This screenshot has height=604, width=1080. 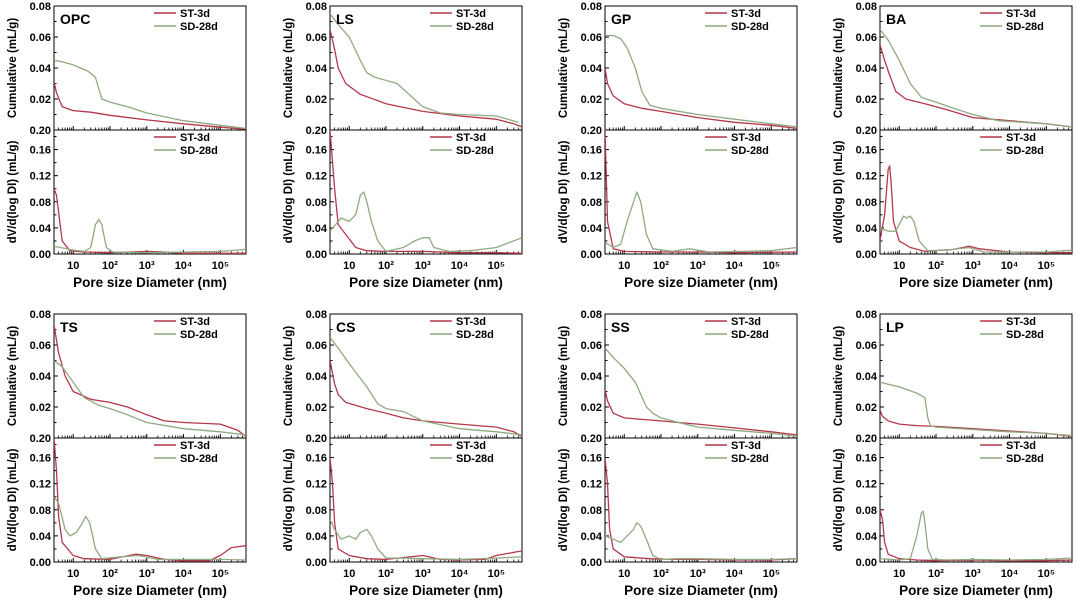 What do you see at coordinates (220, 574) in the screenshot?
I see `x-tick-label: 10⁵` at bounding box center [220, 574].